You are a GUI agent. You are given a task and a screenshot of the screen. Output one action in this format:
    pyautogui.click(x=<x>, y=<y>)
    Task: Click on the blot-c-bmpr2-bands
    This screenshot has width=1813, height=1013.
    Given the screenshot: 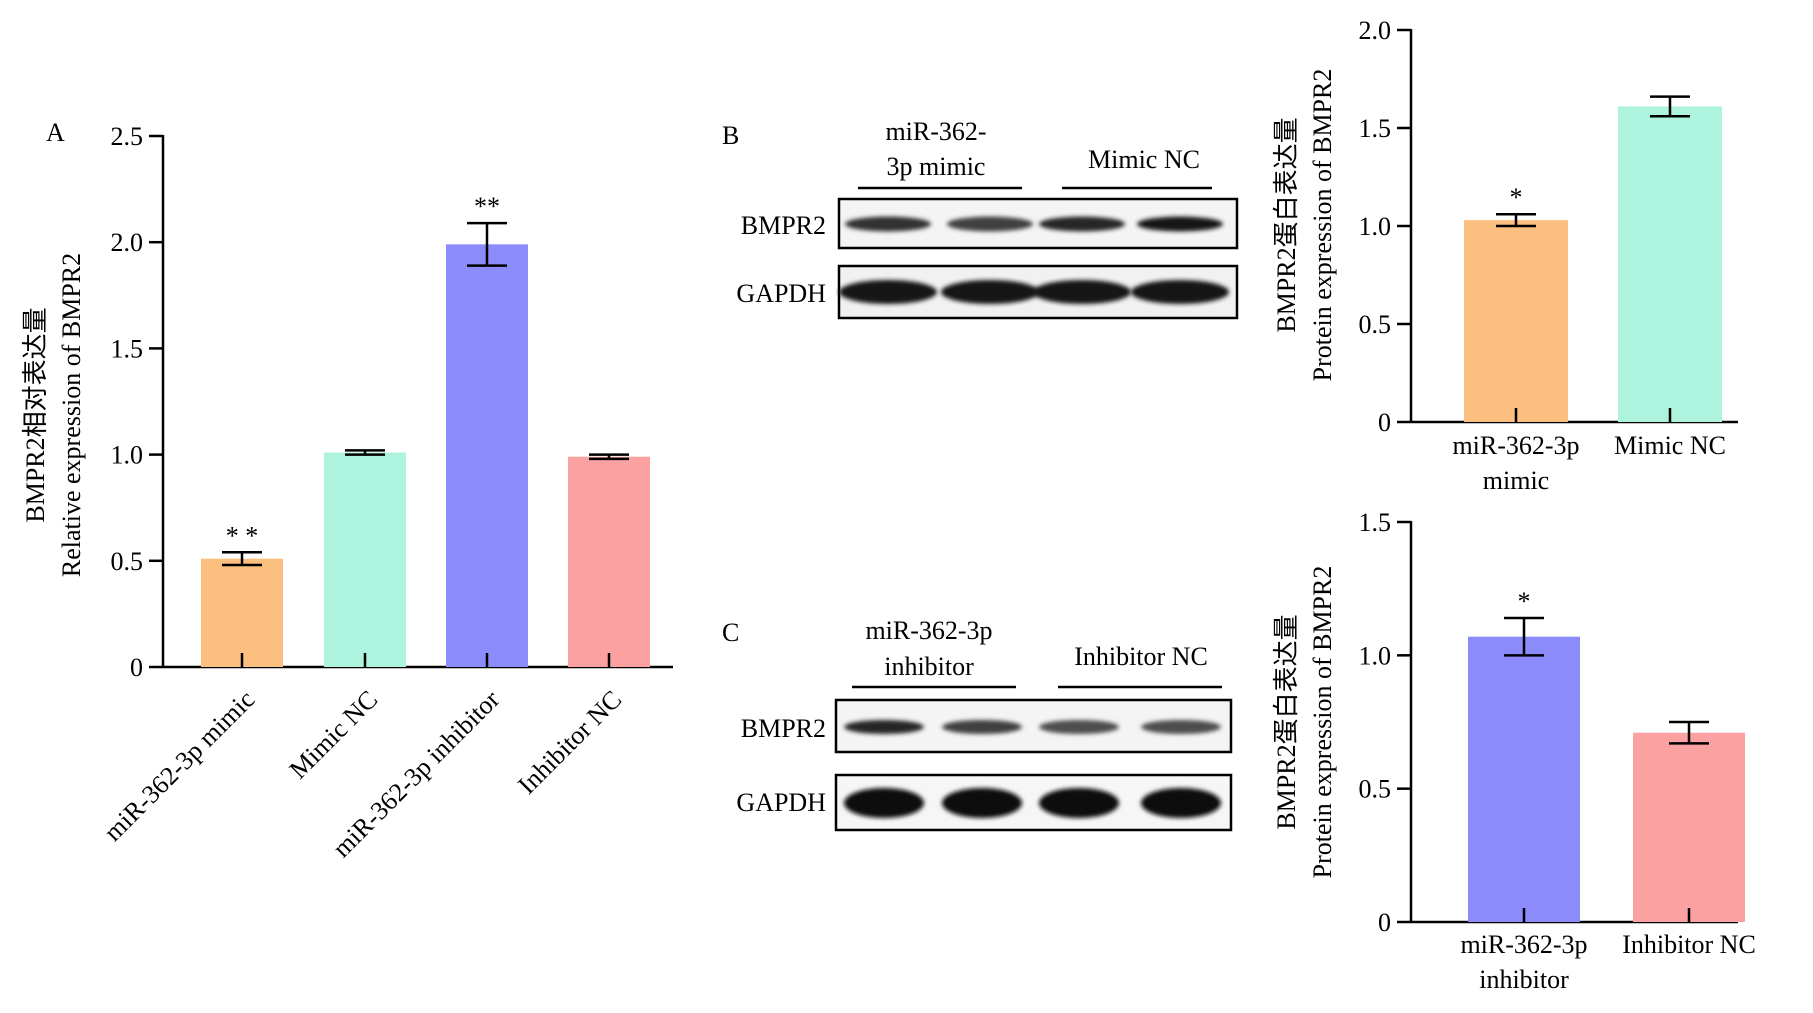 What is the action you would take?
    pyautogui.click(x=1032, y=727)
    